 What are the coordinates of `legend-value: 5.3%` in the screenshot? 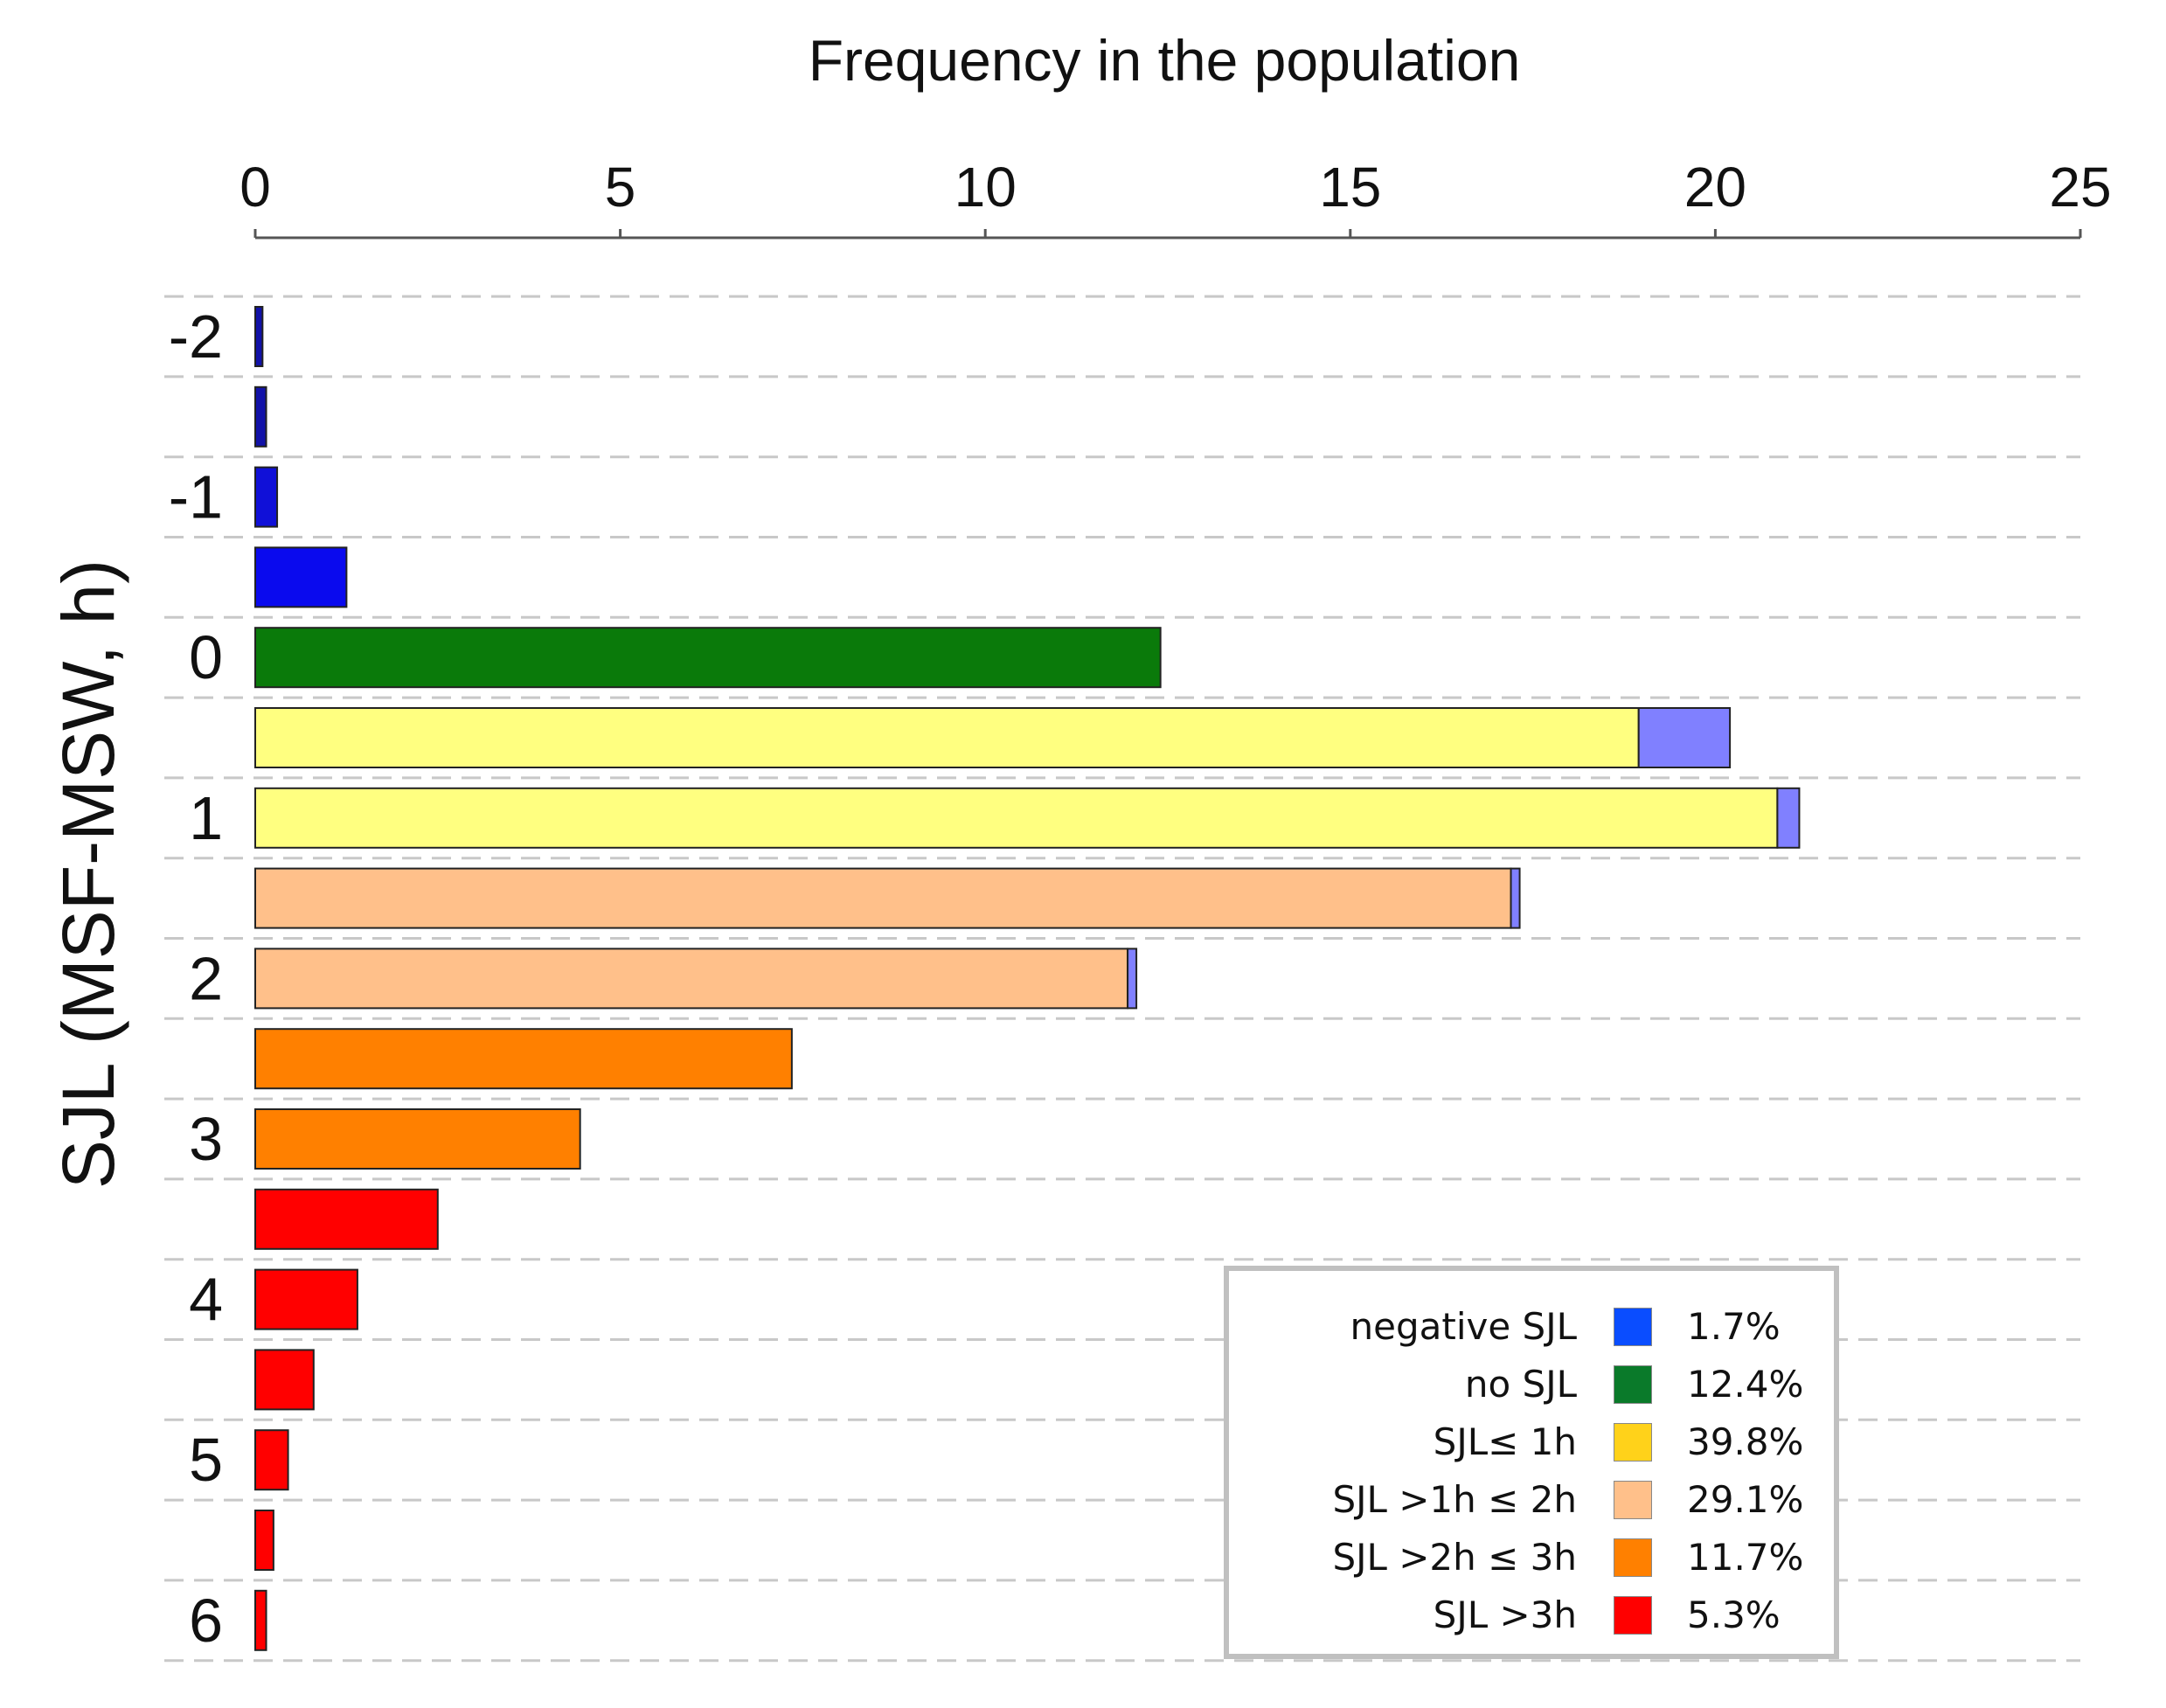 It's located at (1734, 1614).